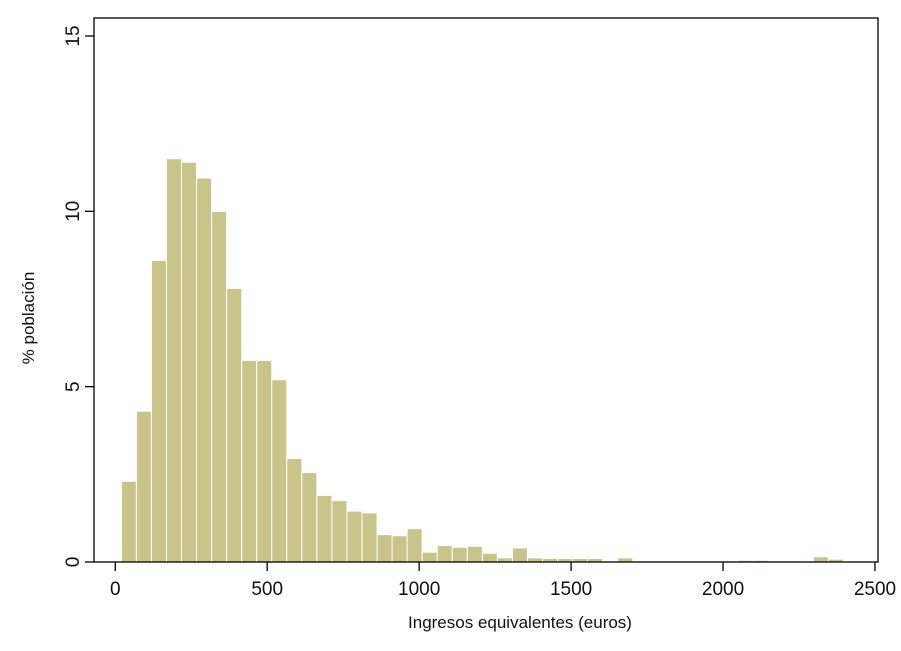 Image resolution: width=901 pixels, height=651 pixels. What do you see at coordinates (73, 211) in the screenshot?
I see `y-tick-label: 10` at bounding box center [73, 211].